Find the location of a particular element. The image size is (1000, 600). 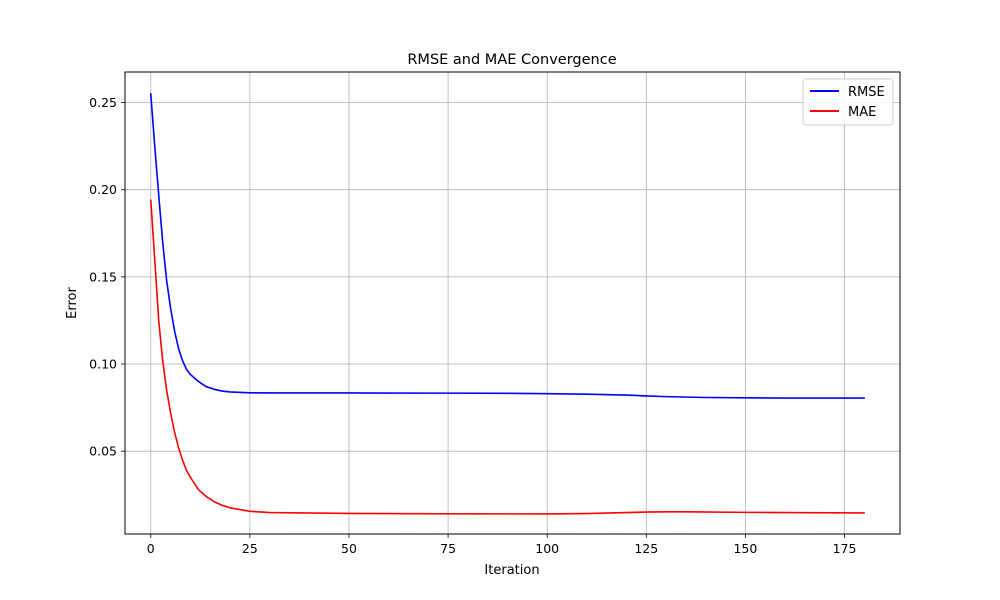

x-tick-label: 50 is located at coordinates (349, 548).